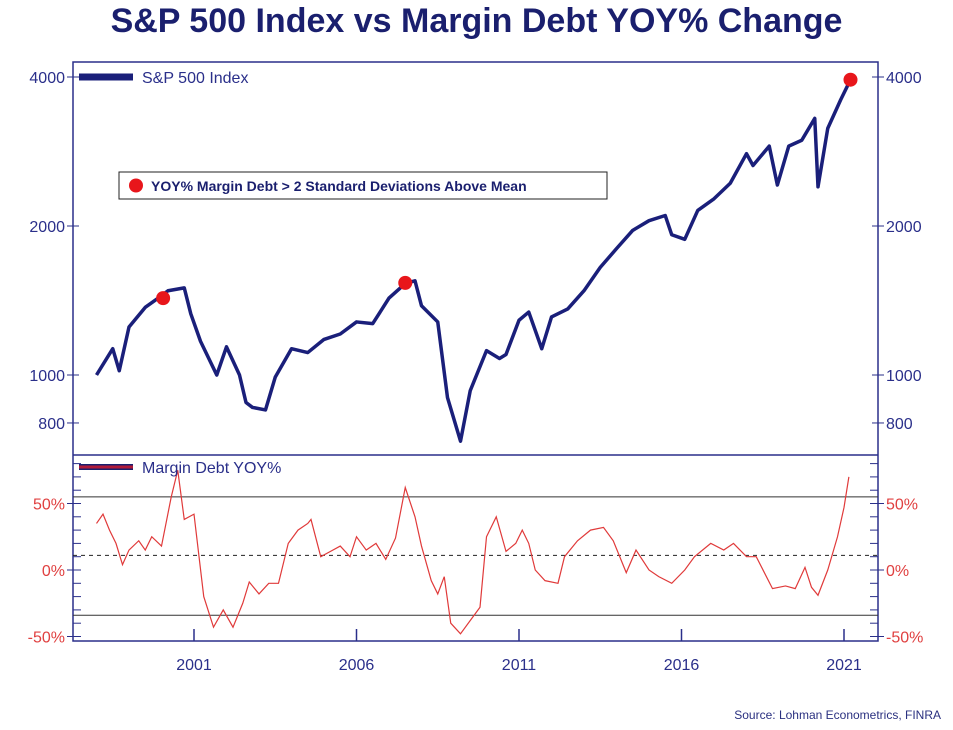 This screenshot has height=730, width=953. I want to click on marker-legend-box, so click(363, 185).